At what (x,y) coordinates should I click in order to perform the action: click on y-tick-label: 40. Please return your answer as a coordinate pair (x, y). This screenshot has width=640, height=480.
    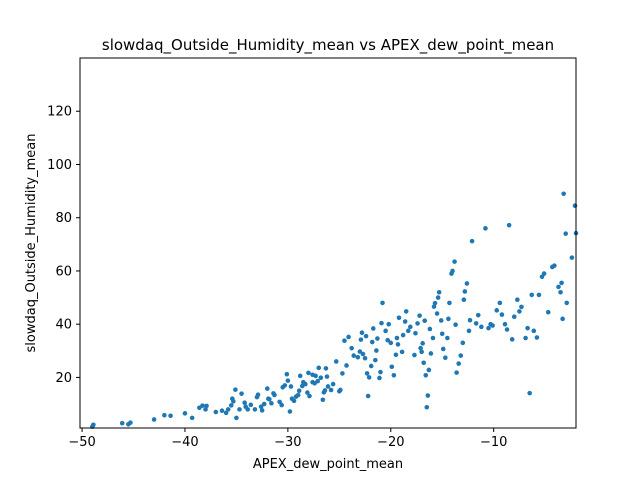
    Looking at the image, I should click on (63, 325).